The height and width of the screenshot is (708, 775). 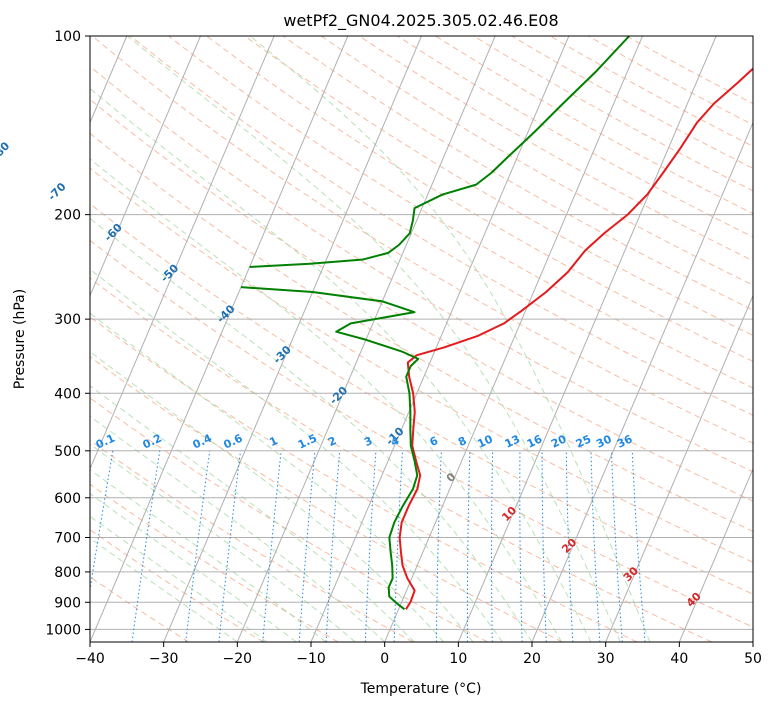 I want to click on isotherm-label: -70, so click(x=56, y=191).